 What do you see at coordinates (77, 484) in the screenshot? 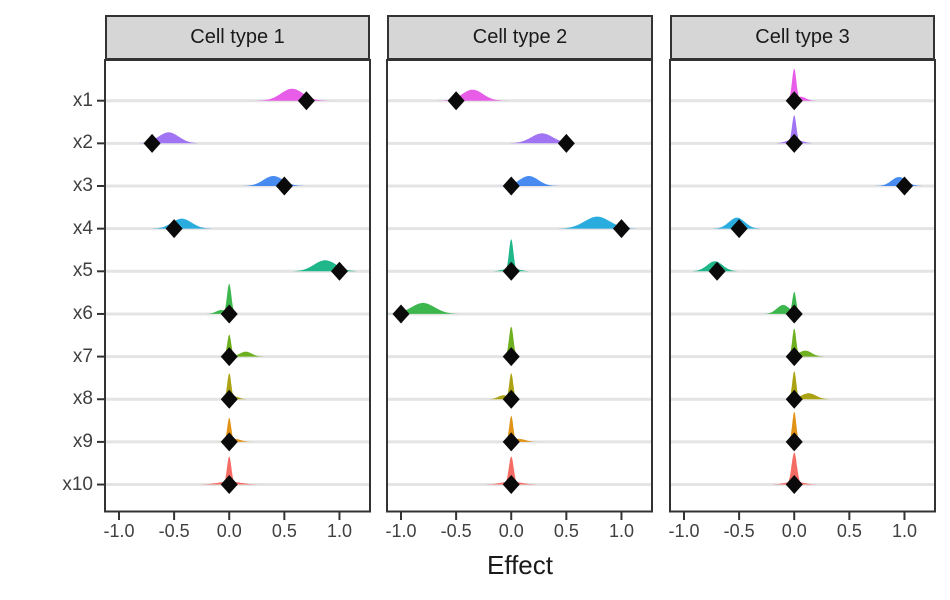
I see `y-axis-label-x10: x10` at bounding box center [77, 484].